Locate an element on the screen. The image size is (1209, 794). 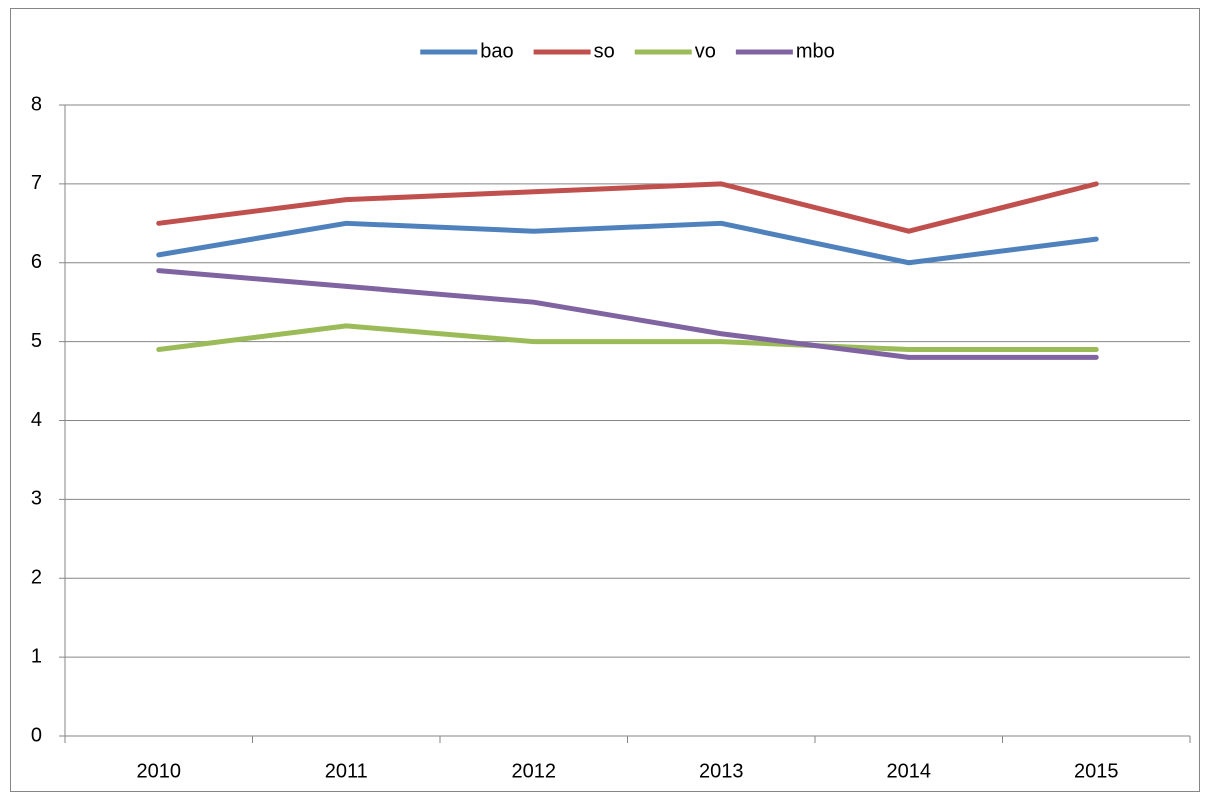
legend-label: vo is located at coordinates (705, 51).